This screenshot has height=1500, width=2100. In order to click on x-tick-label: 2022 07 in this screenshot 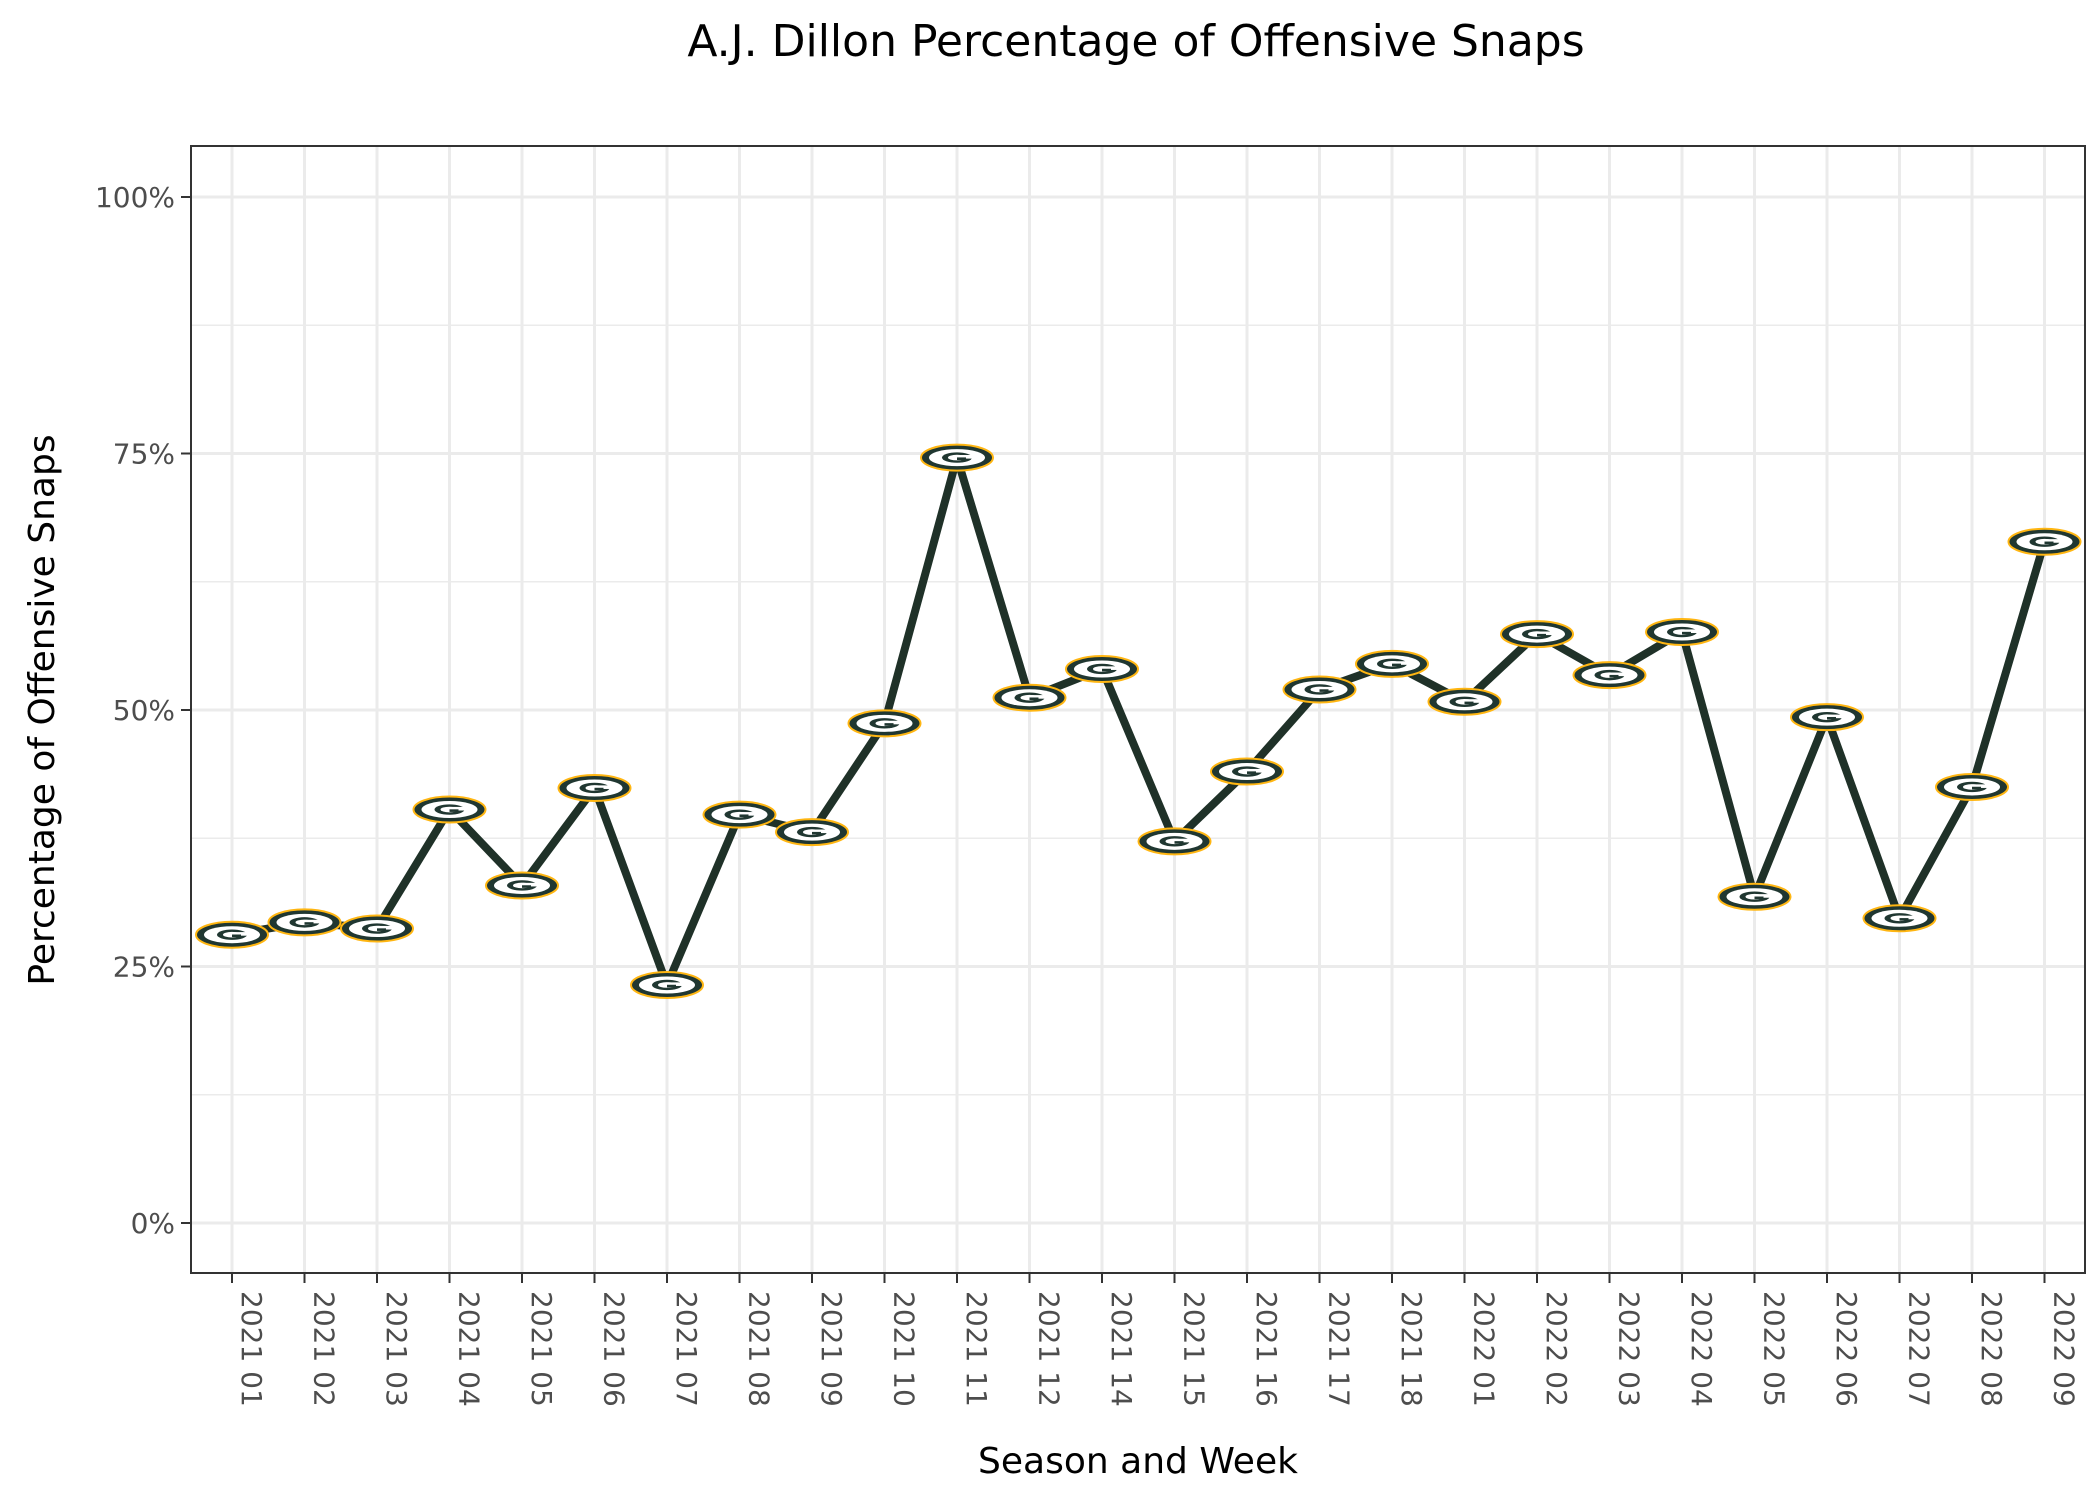, I will do `click(1919, 1349)`.